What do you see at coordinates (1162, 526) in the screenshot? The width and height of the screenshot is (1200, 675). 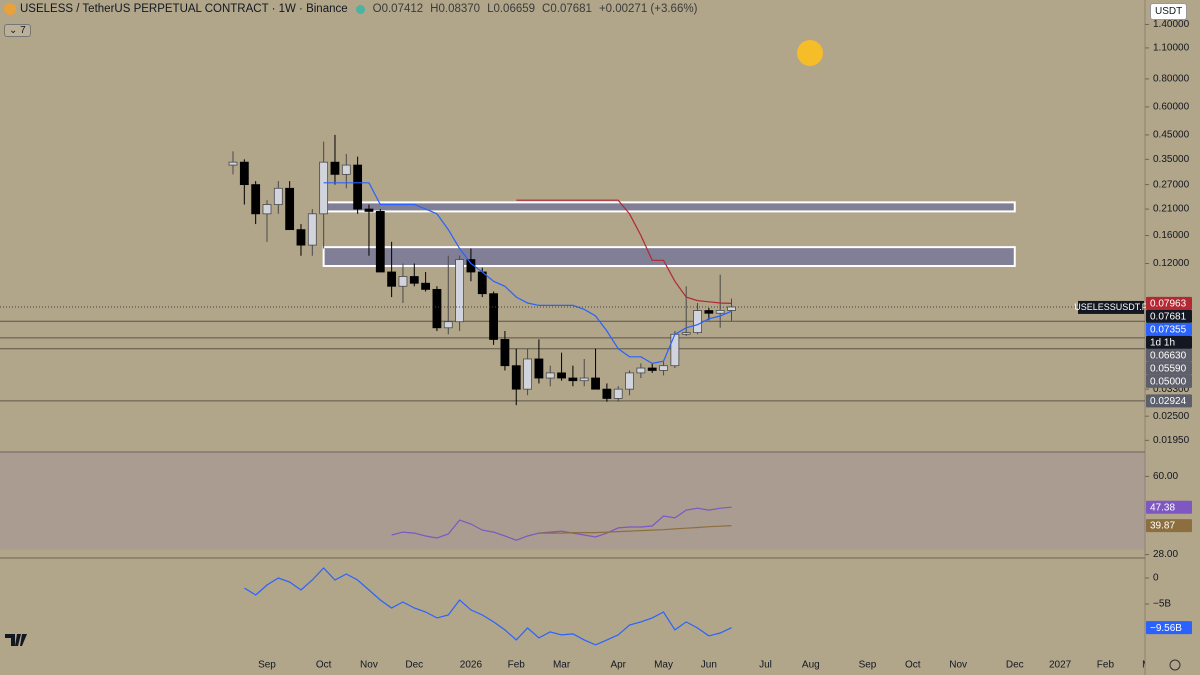 I see `last-value-label: 39.87` at bounding box center [1162, 526].